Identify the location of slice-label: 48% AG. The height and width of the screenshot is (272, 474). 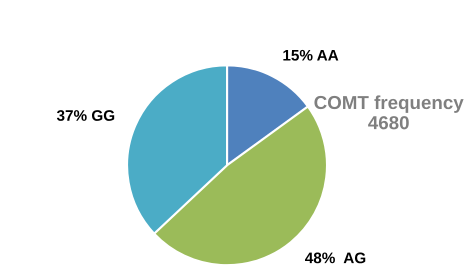
(335, 258).